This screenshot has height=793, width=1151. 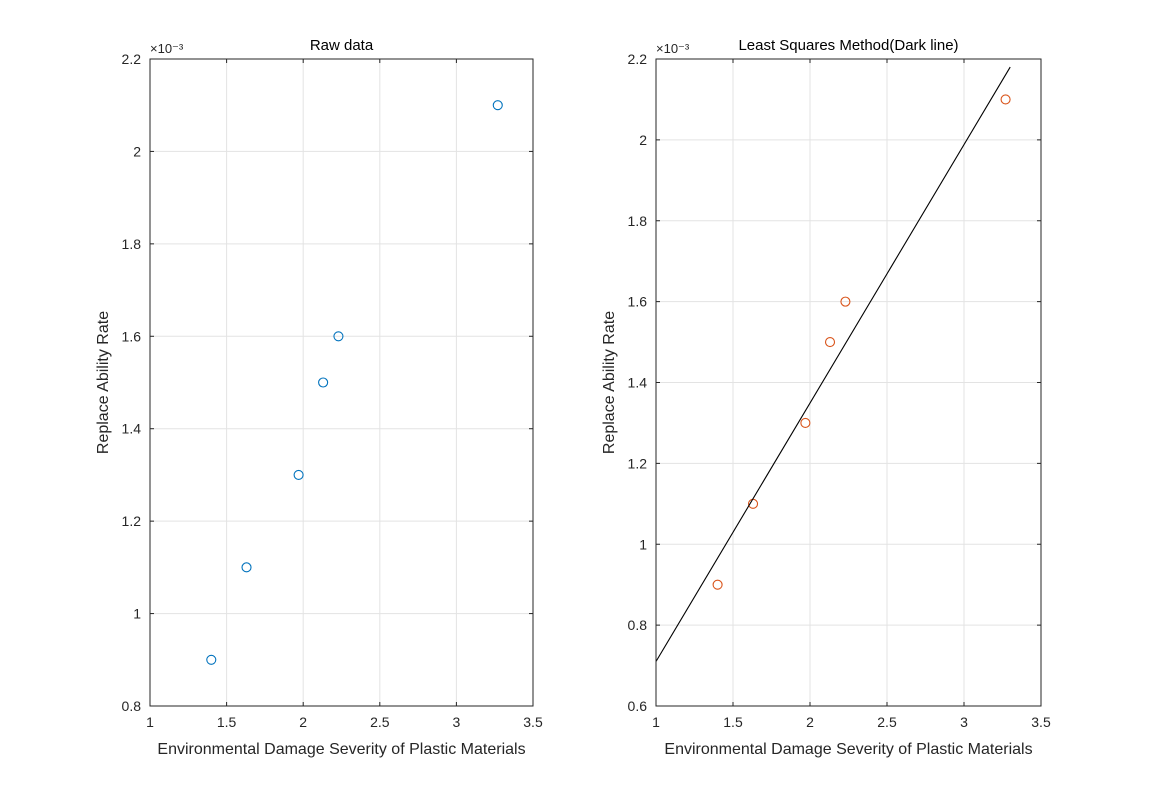 I want to click on chart-title: Least Squares Method(Dark line), so click(x=848, y=45).